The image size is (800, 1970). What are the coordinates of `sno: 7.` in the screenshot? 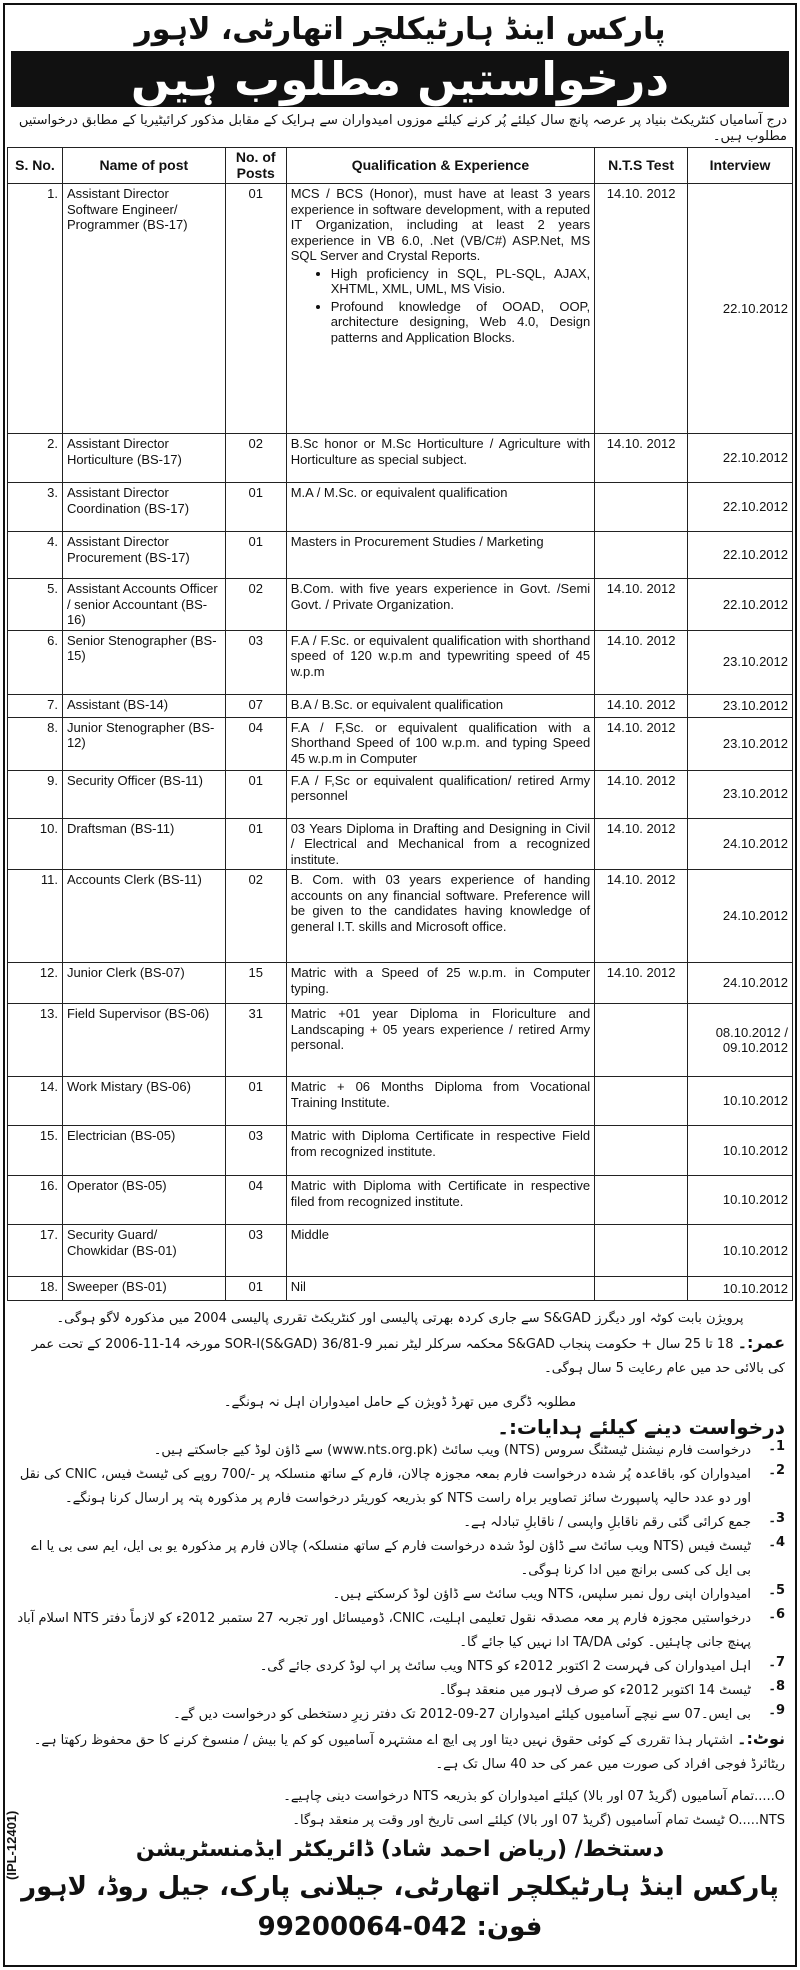 It's located at (35, 705).